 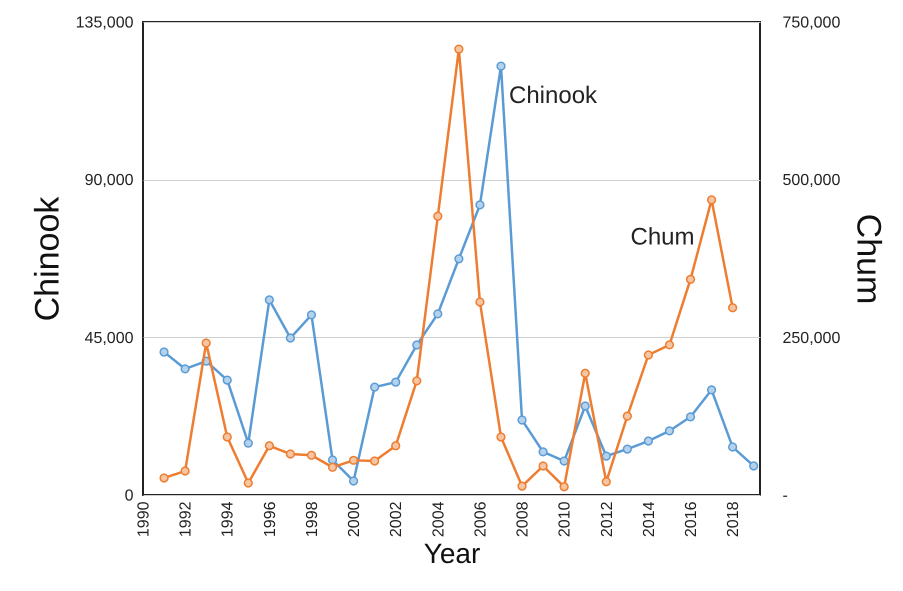 What do you see at coordinates (565, 519) in the screenshot?
I see `x-tick-label: 2010` at bounding box center [565, 519].